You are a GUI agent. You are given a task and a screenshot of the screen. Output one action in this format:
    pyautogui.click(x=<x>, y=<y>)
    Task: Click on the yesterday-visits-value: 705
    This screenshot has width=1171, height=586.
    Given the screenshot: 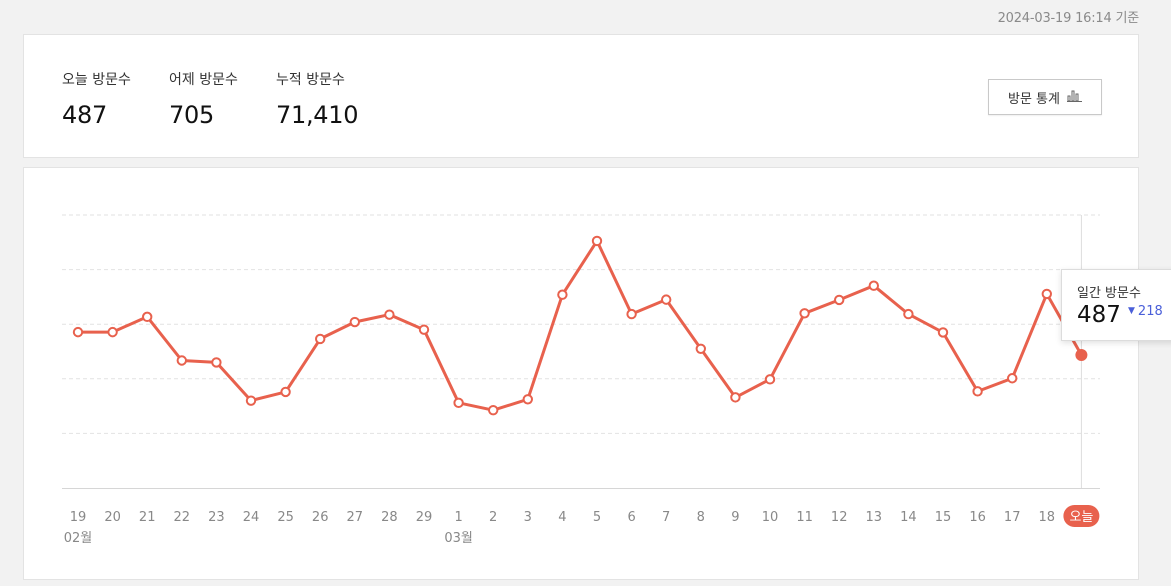 What is the action you would take?
    pyautogui.click(x=191, y=115)
    